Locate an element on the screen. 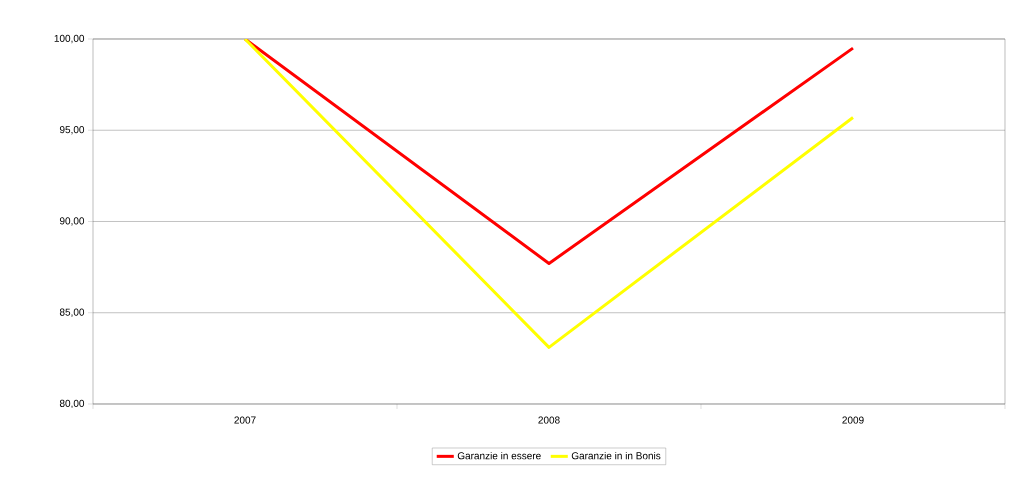 This screenshot has width=1013, height=500. legend-label: Garanzie in essere is located at coordinates (499, 455).